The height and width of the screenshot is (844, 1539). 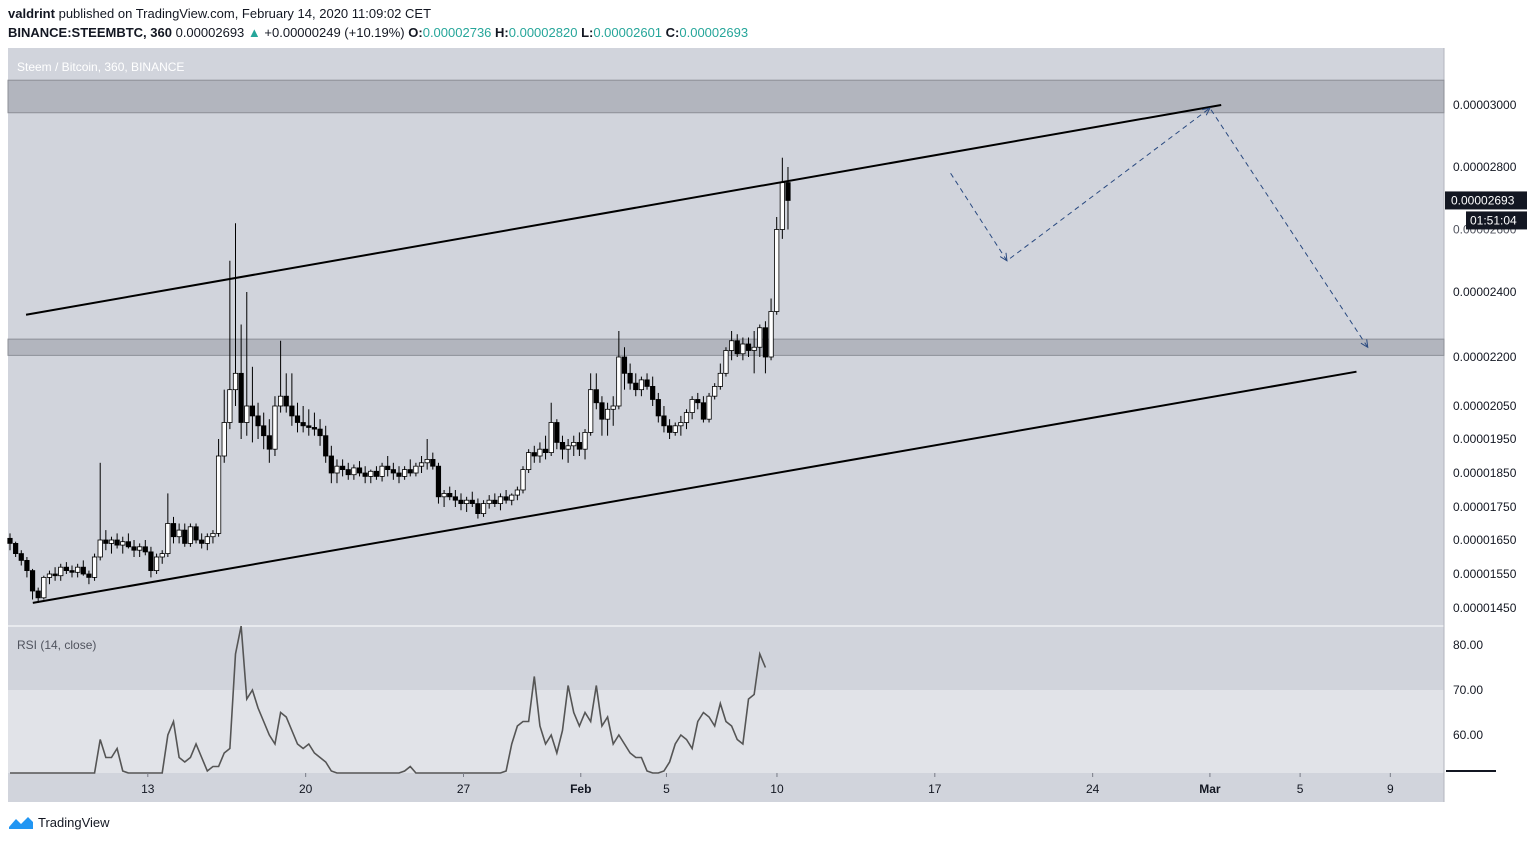 I want to click on rsi-pane-title: RSI (14, close), so click(x=56, y=645).